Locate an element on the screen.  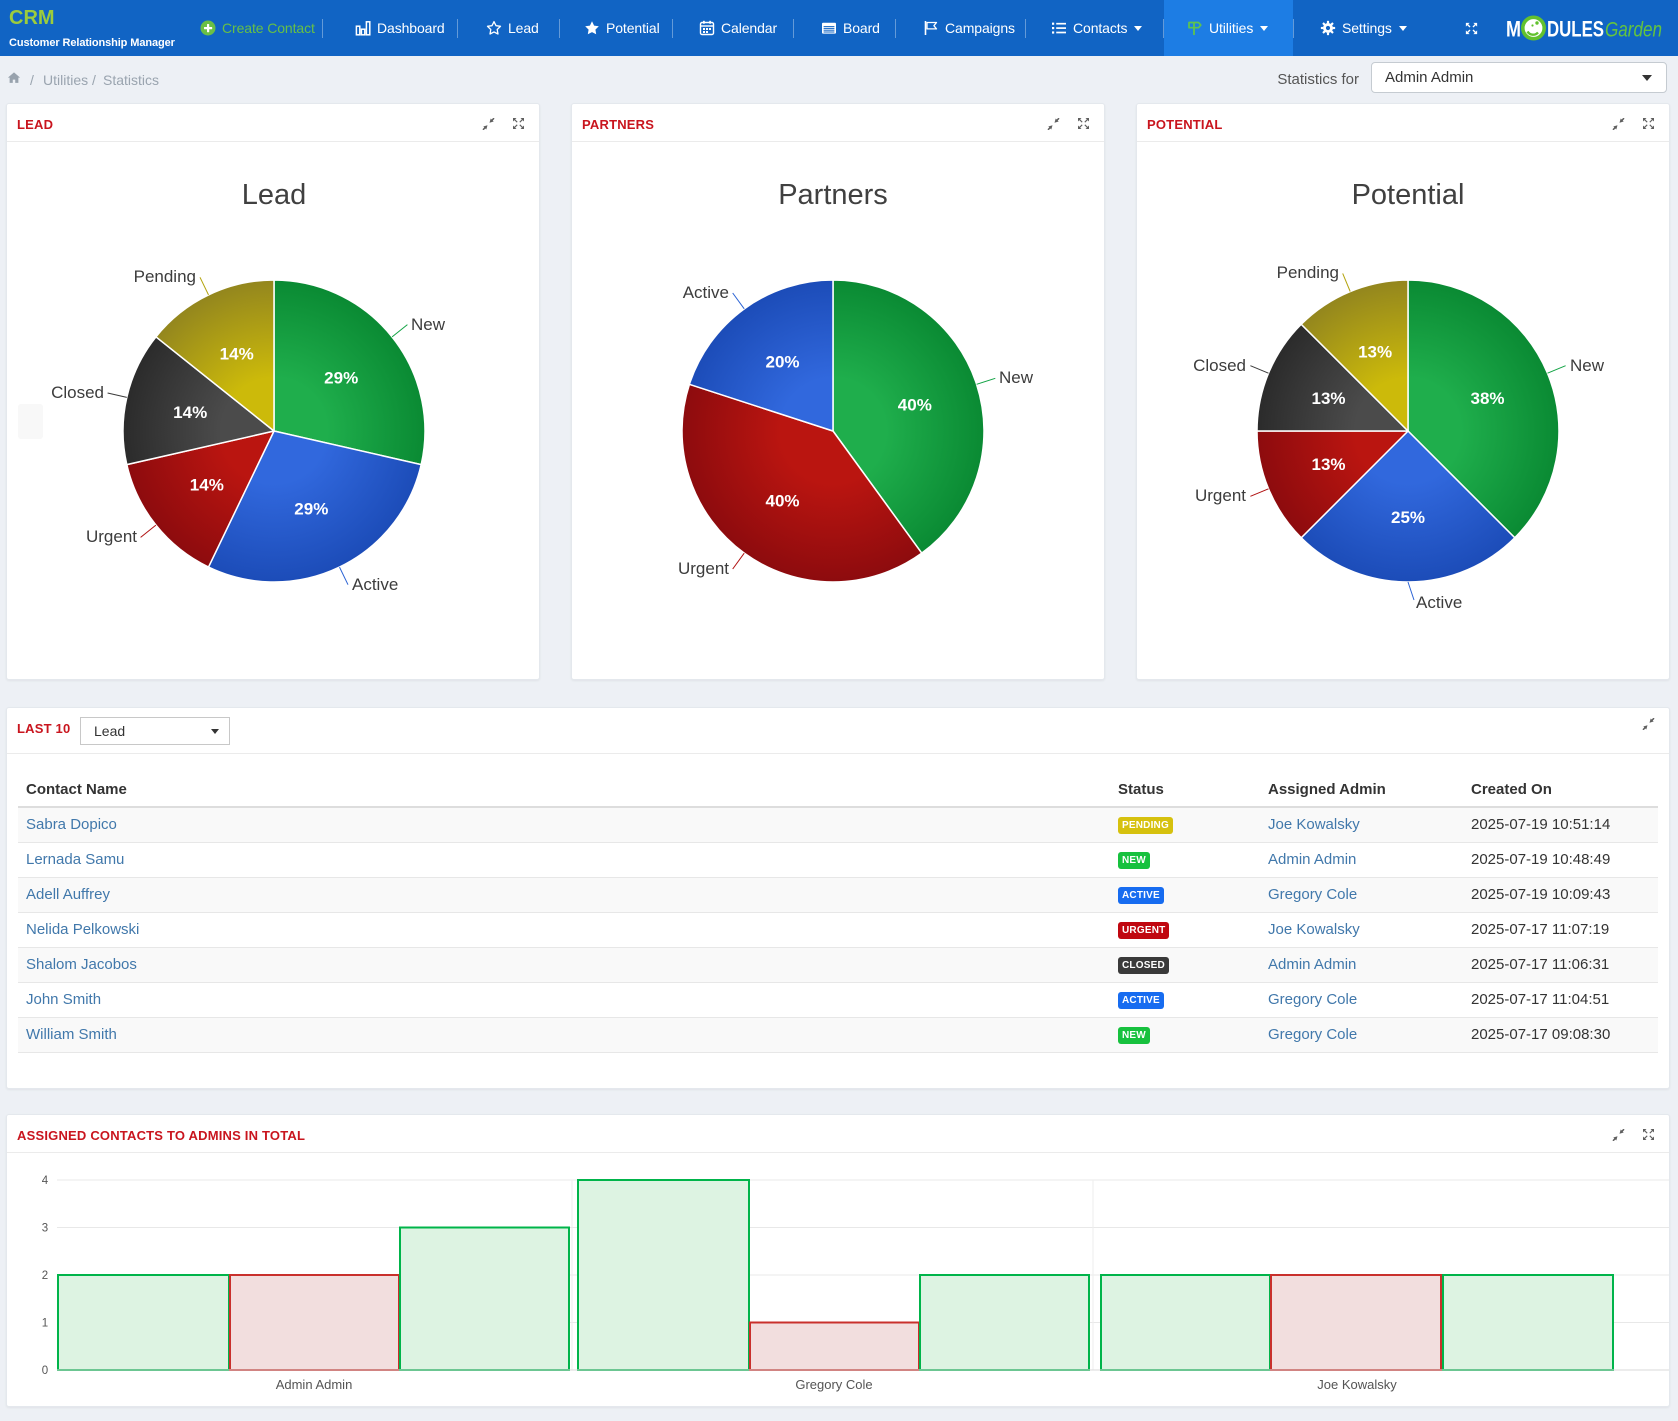
svg-text: 38% is located at coordinates (1487, 398).